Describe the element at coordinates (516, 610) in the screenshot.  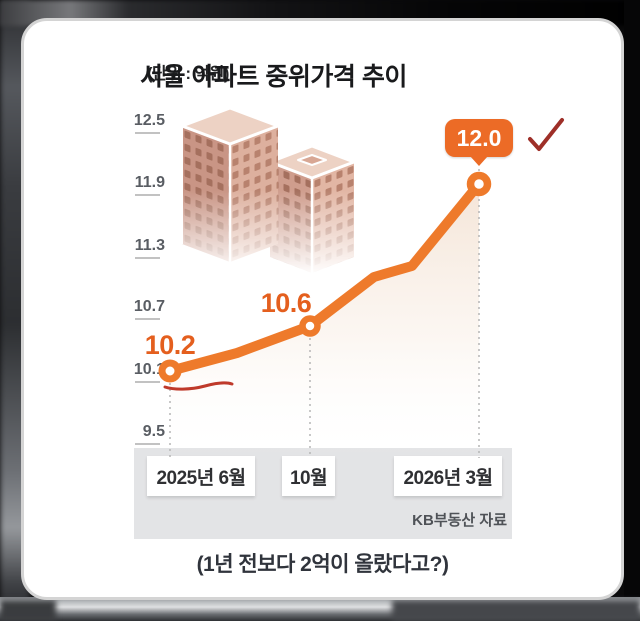
I see `background-floor-shadow` at that location.